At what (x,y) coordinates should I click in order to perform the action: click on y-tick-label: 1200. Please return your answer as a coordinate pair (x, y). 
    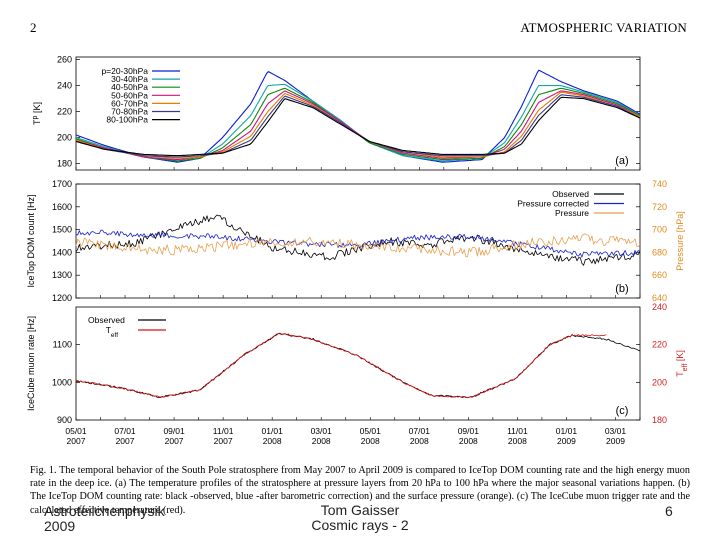
    Looking at the image, I should click on (62, 298).